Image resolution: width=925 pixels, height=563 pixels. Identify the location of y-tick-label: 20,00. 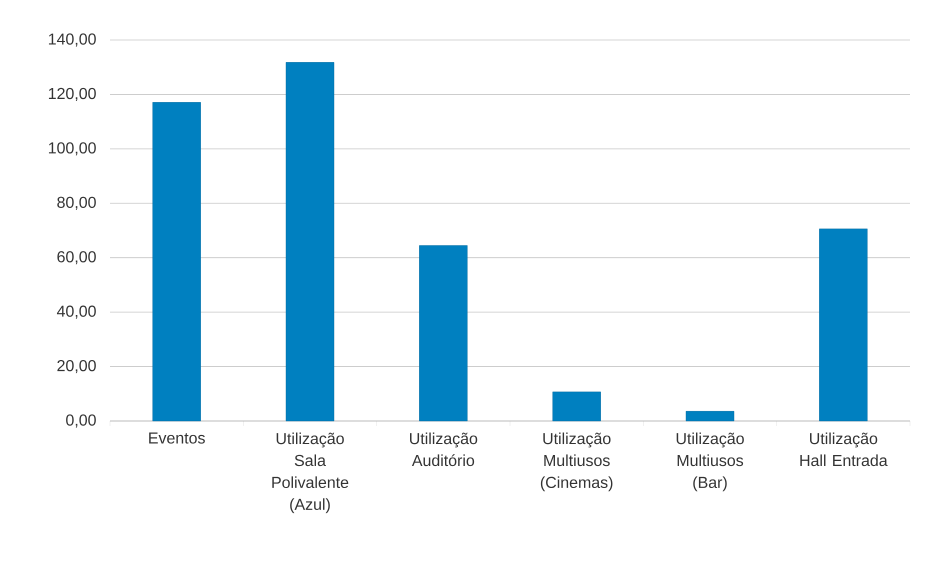
(76, 367).